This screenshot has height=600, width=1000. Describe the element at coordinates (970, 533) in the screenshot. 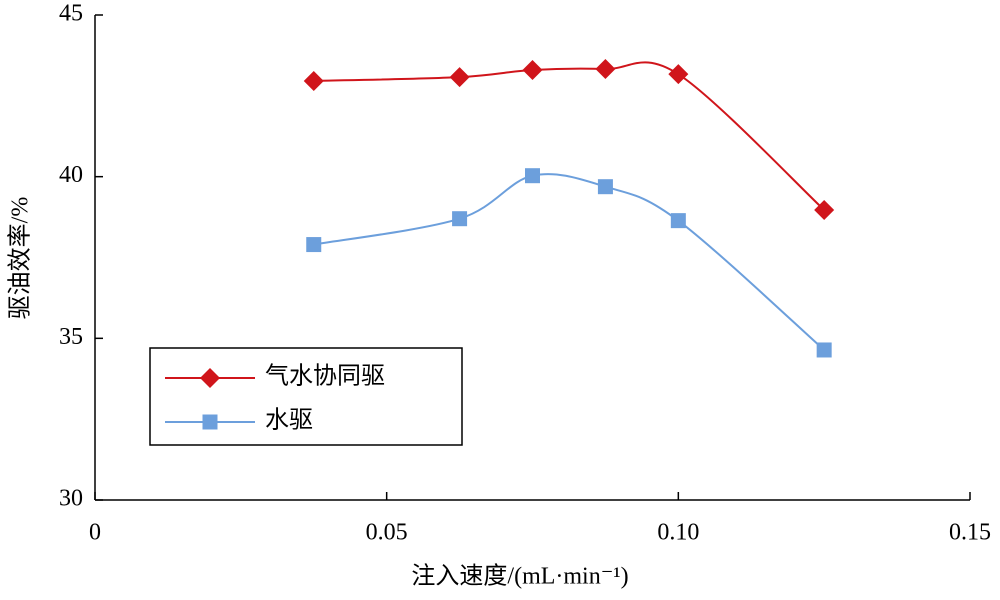

I see `x-tick-label: 0.15` at that location.